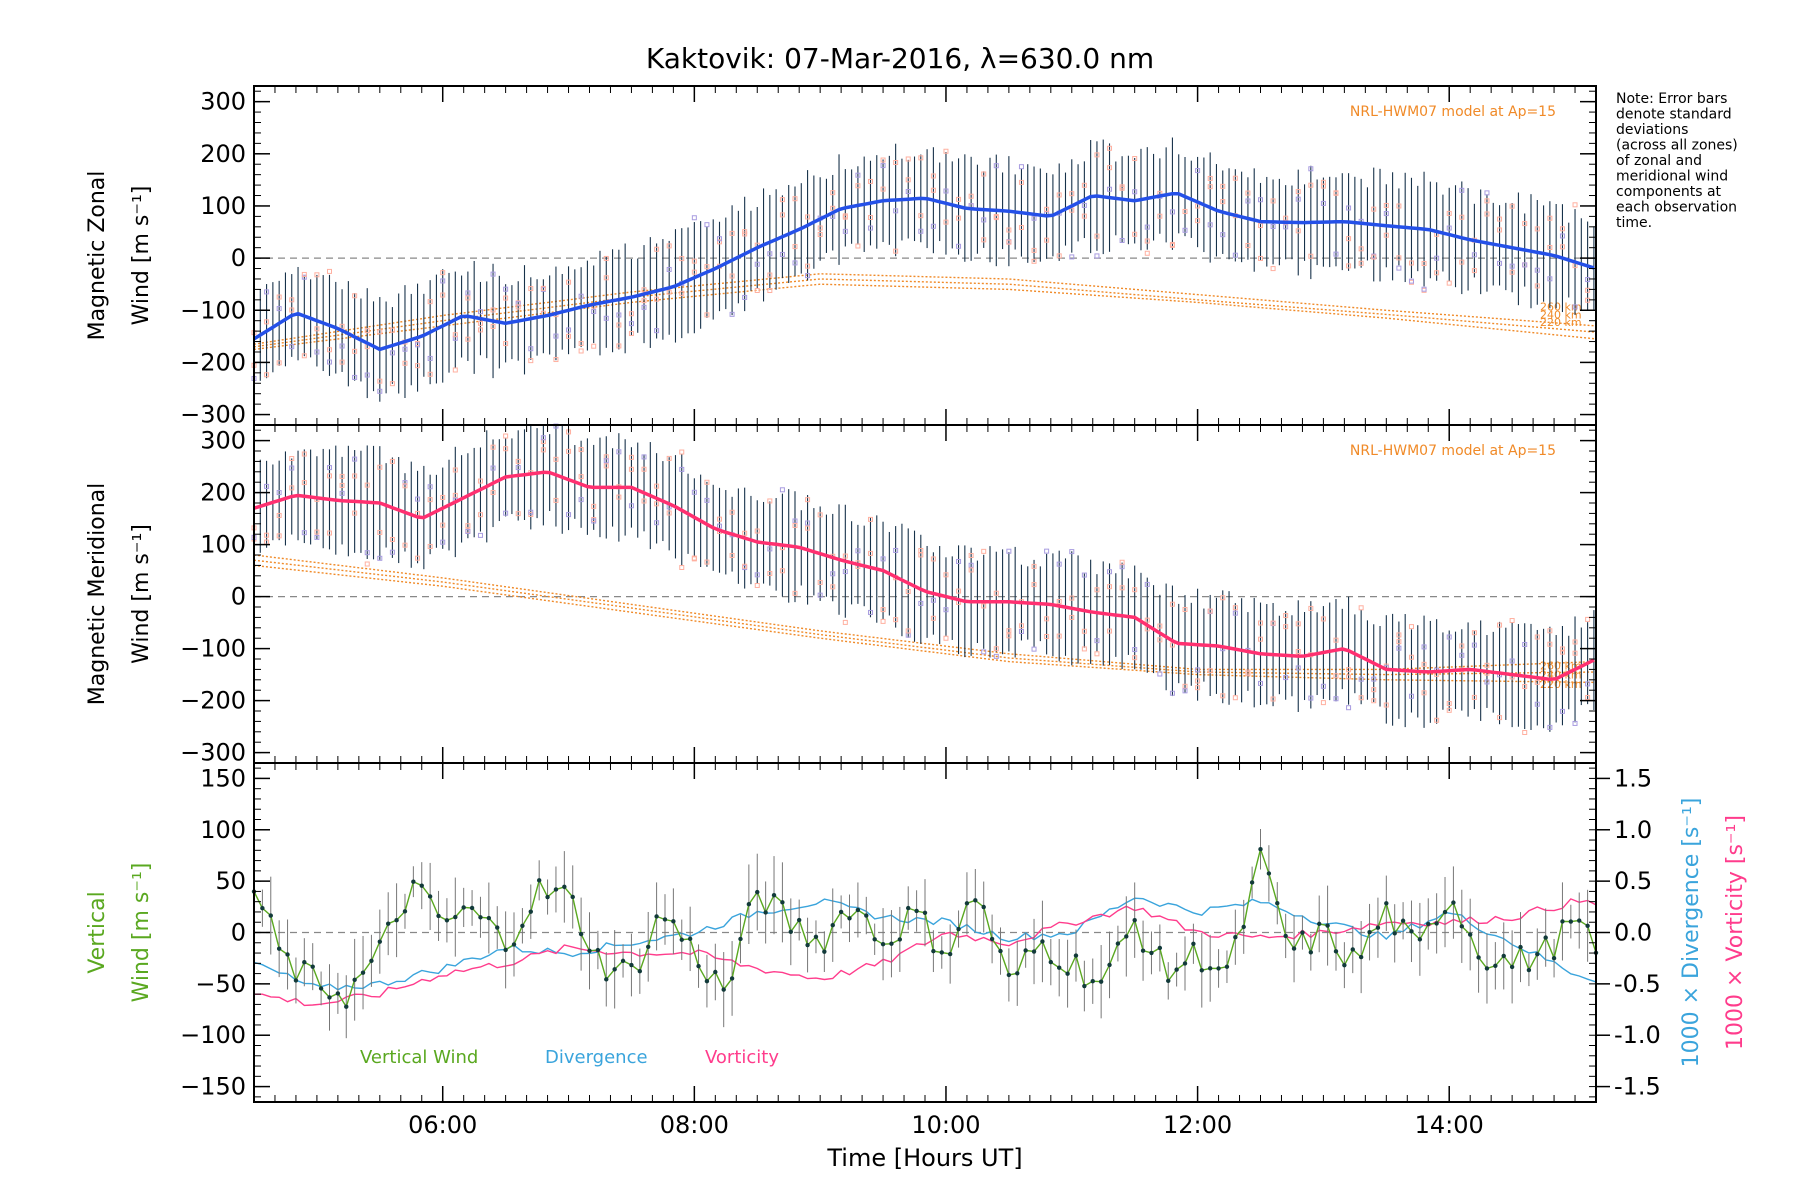  Describe the element at coordinates (223, 778) in the screenshot. I see `y-tick-label: 150` at that location.